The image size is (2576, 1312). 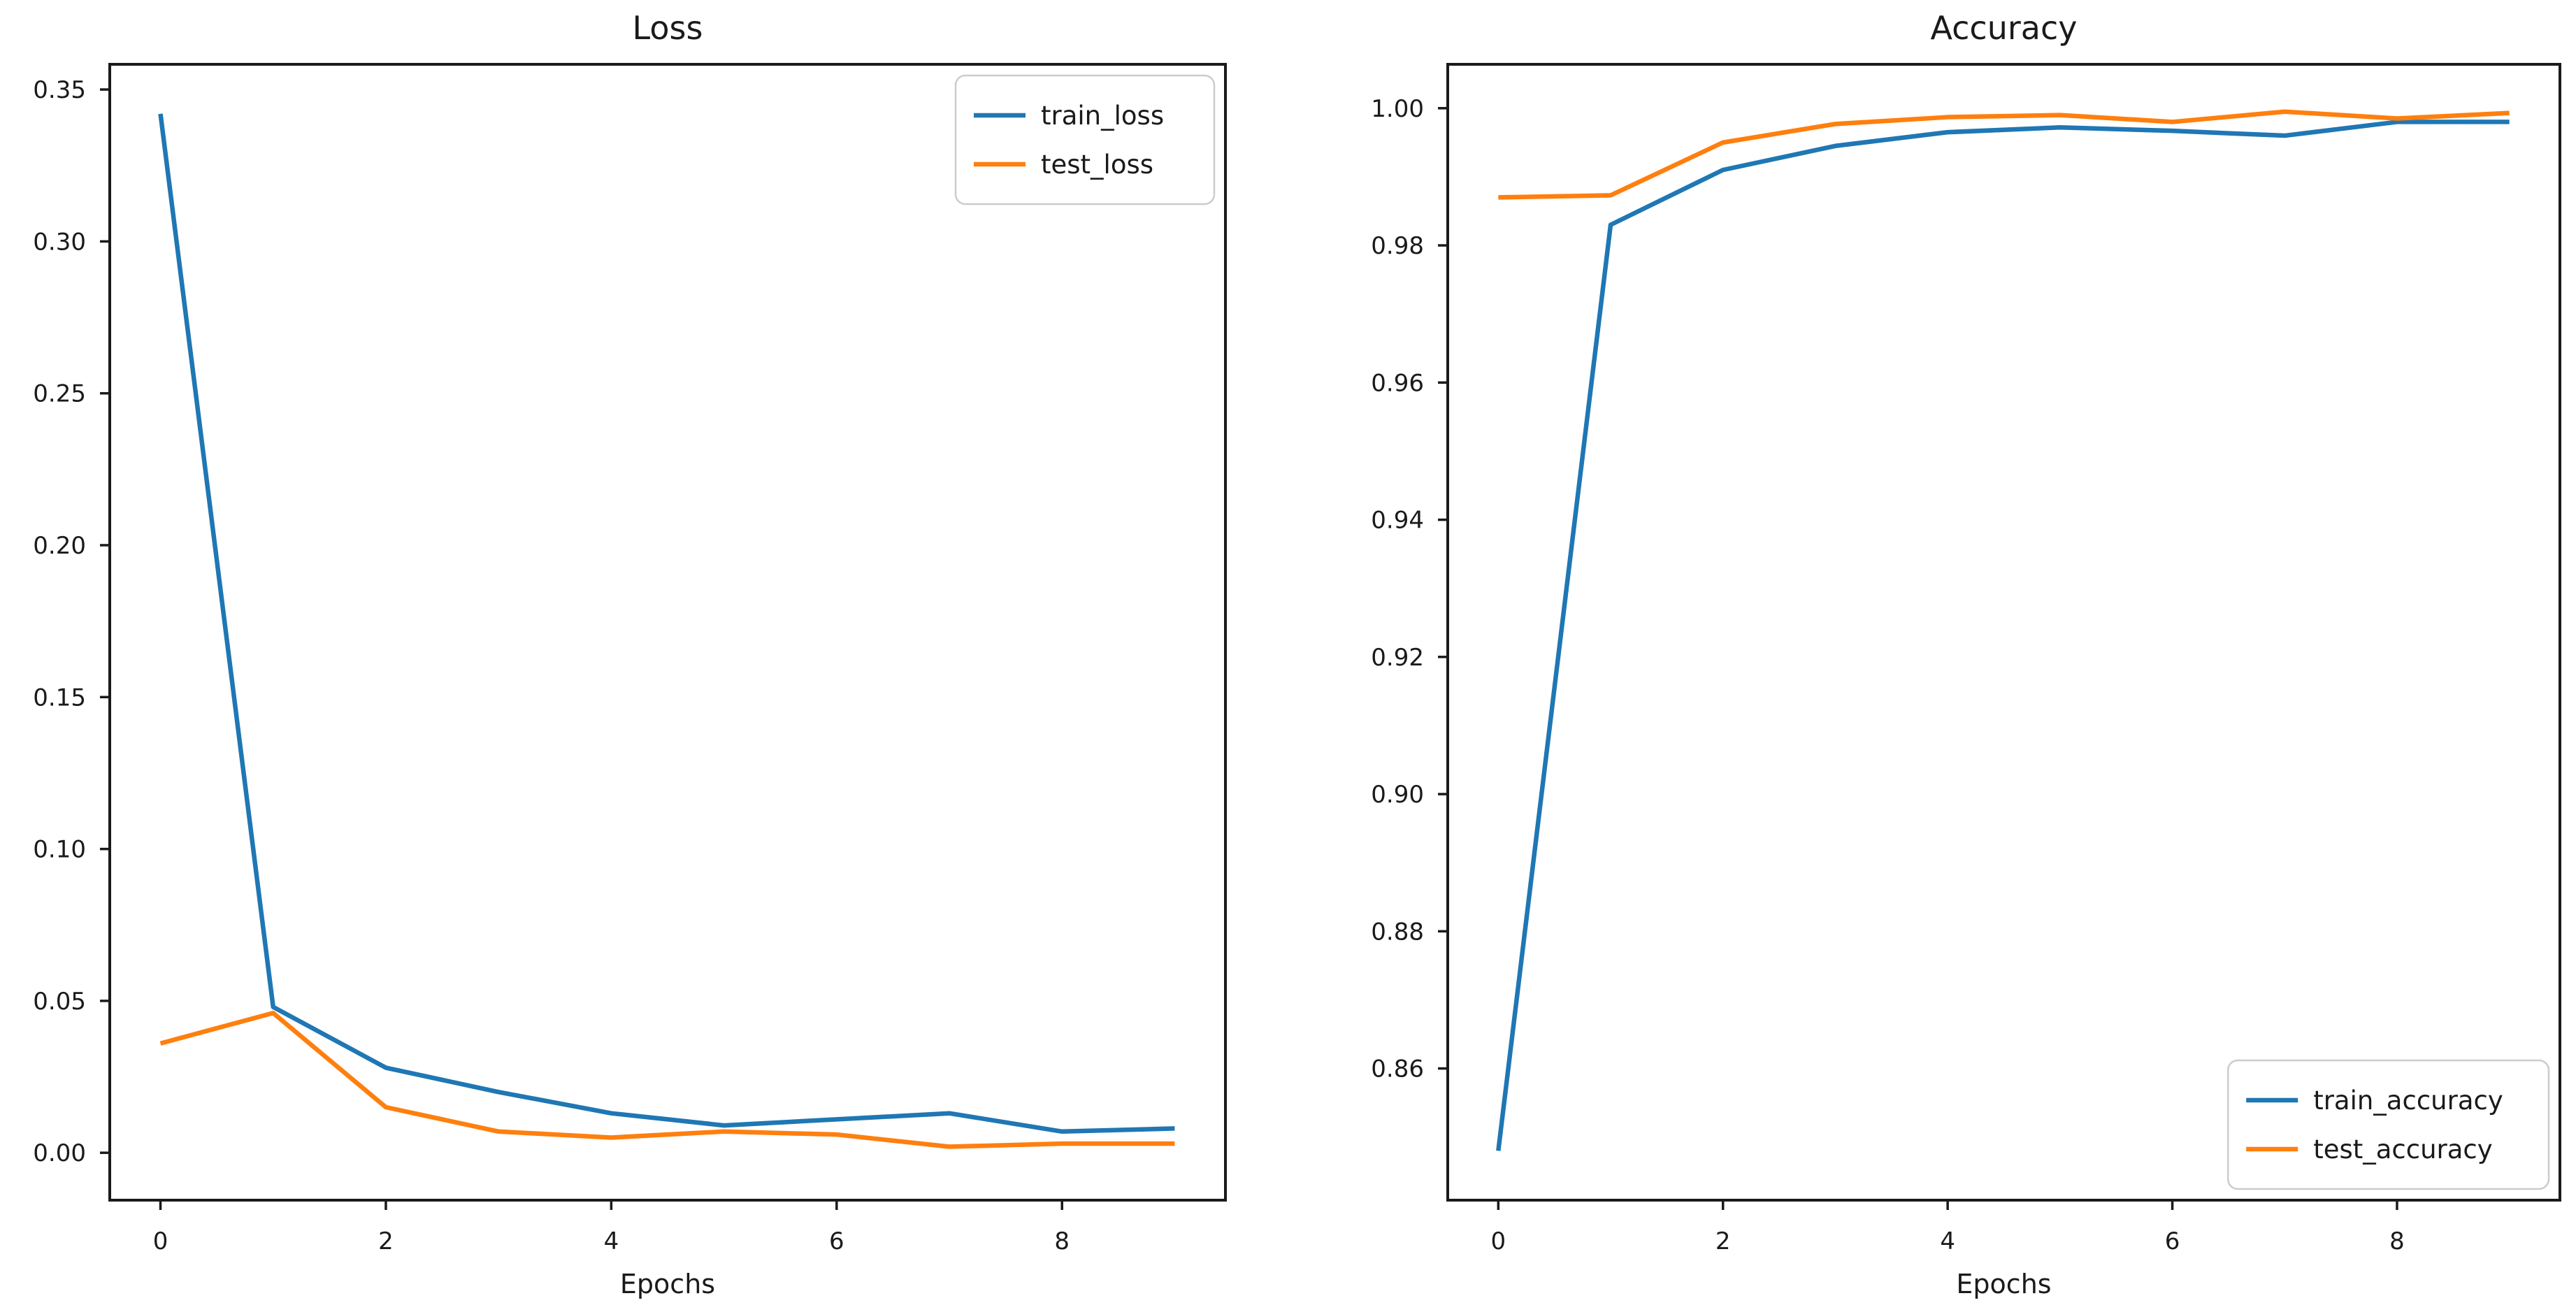 I want to click on y-tick-label: 0.30, so click(x=59, y=242).